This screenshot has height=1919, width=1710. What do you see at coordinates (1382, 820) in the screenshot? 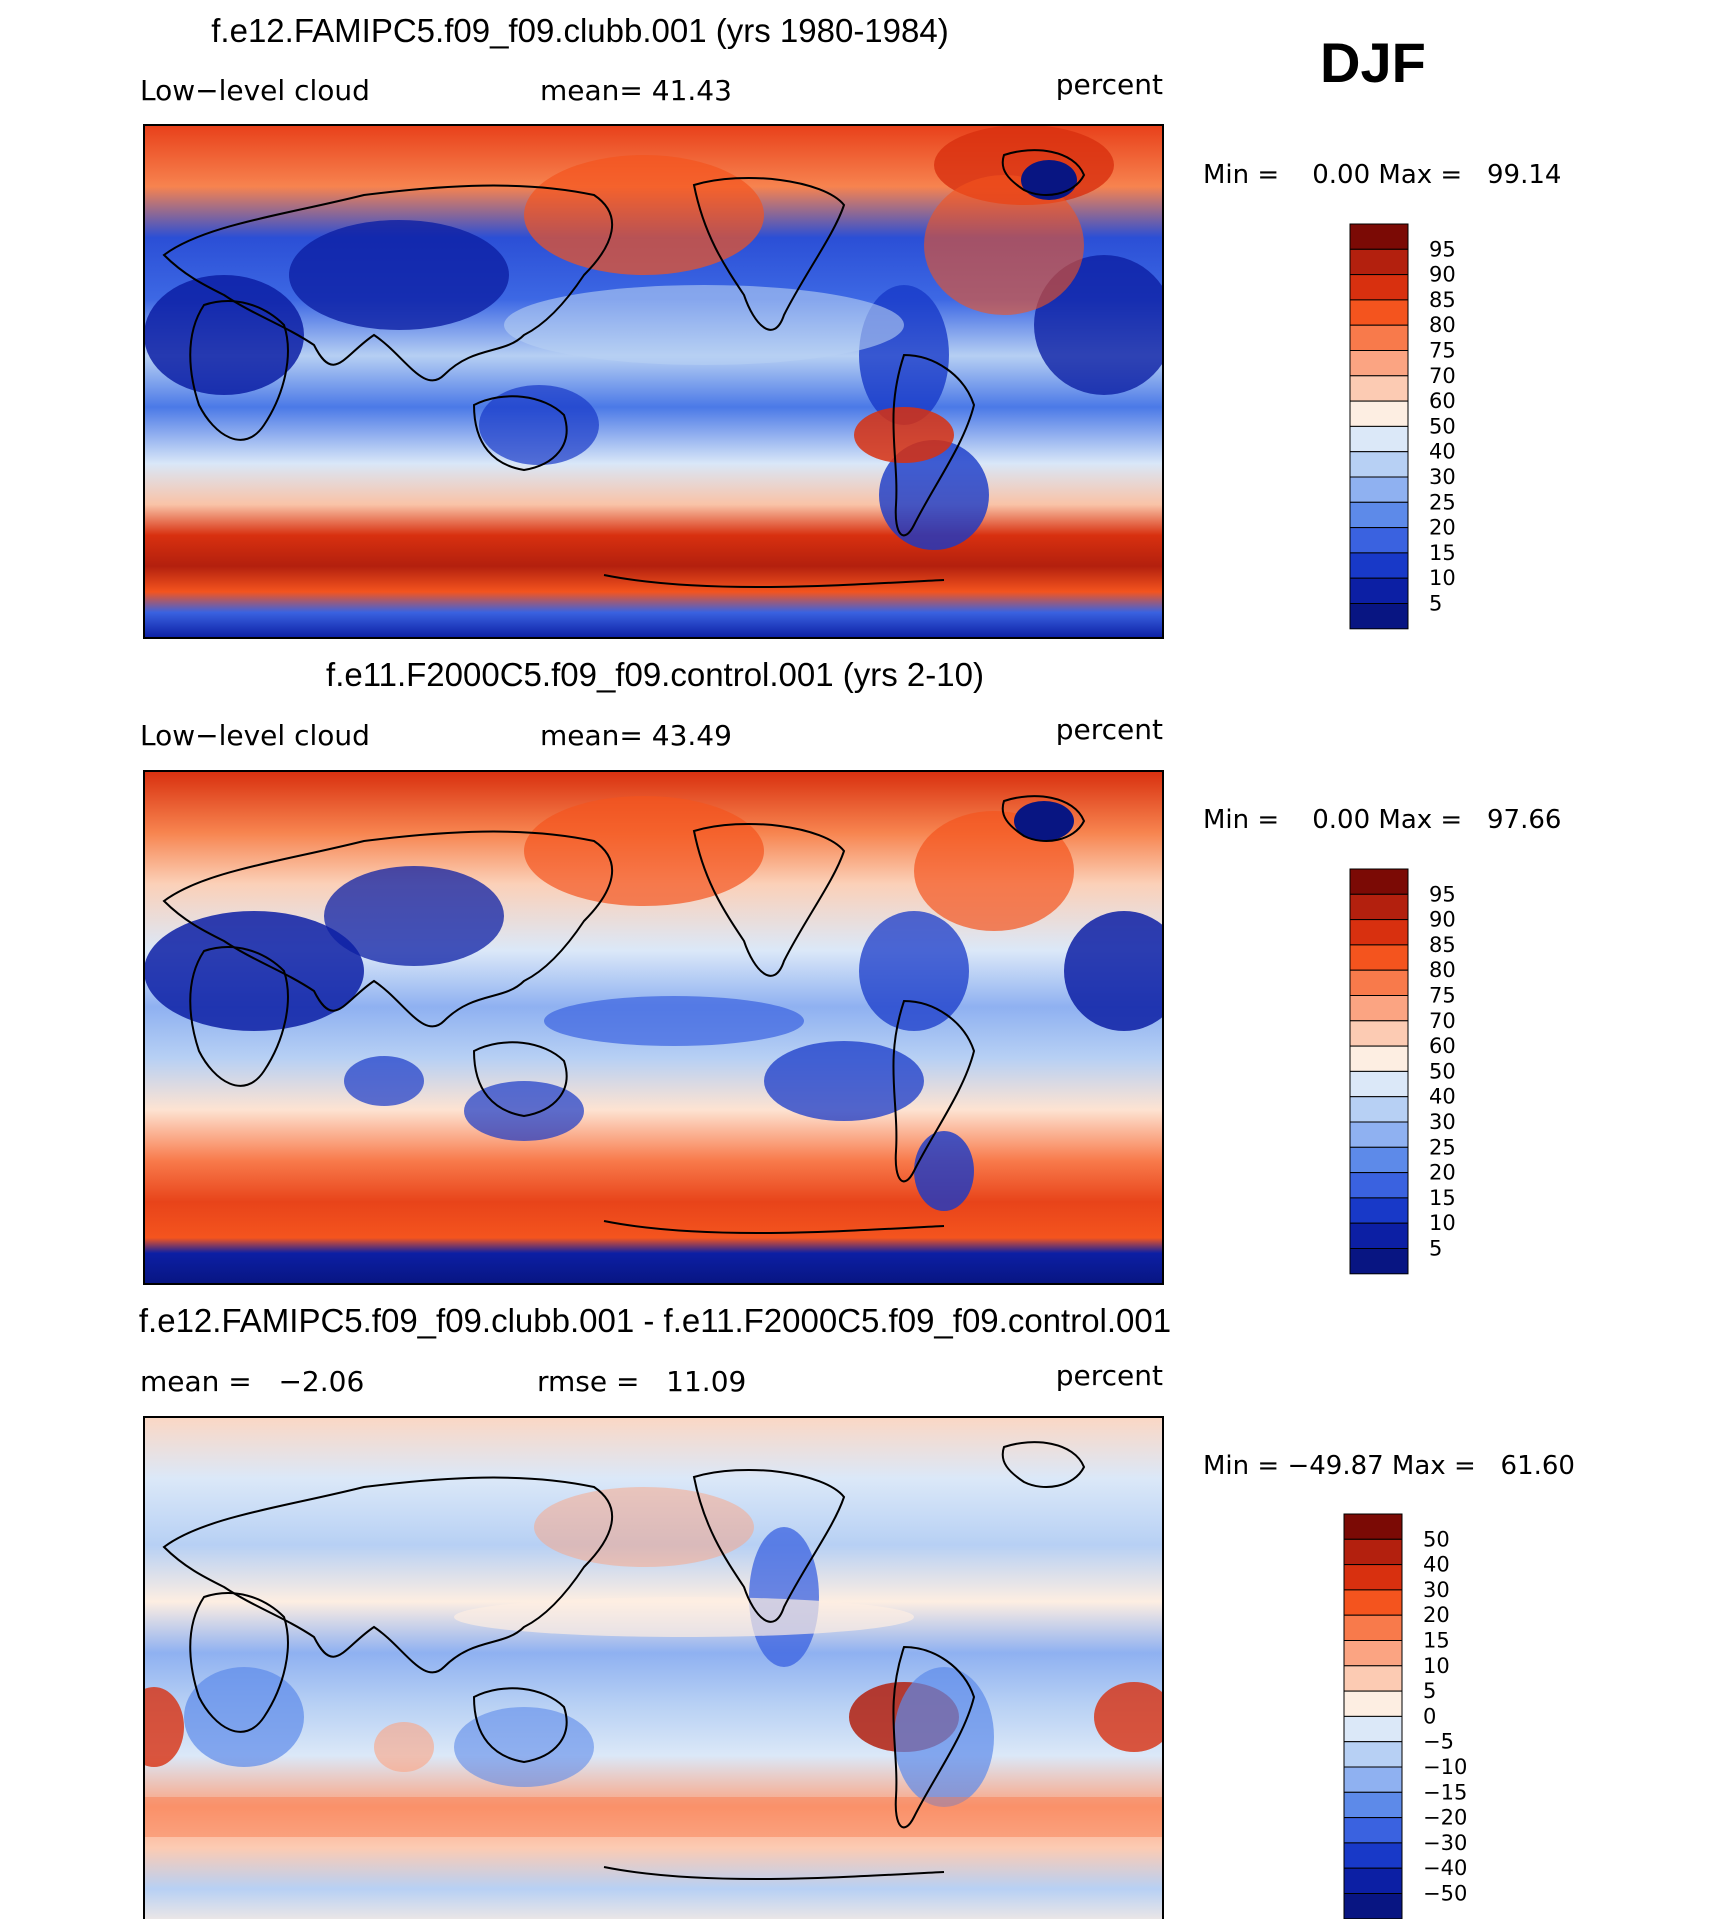
I see `min-max-label: Min = 0.00 Max = 97.66` at bounding box center [1382, 820].